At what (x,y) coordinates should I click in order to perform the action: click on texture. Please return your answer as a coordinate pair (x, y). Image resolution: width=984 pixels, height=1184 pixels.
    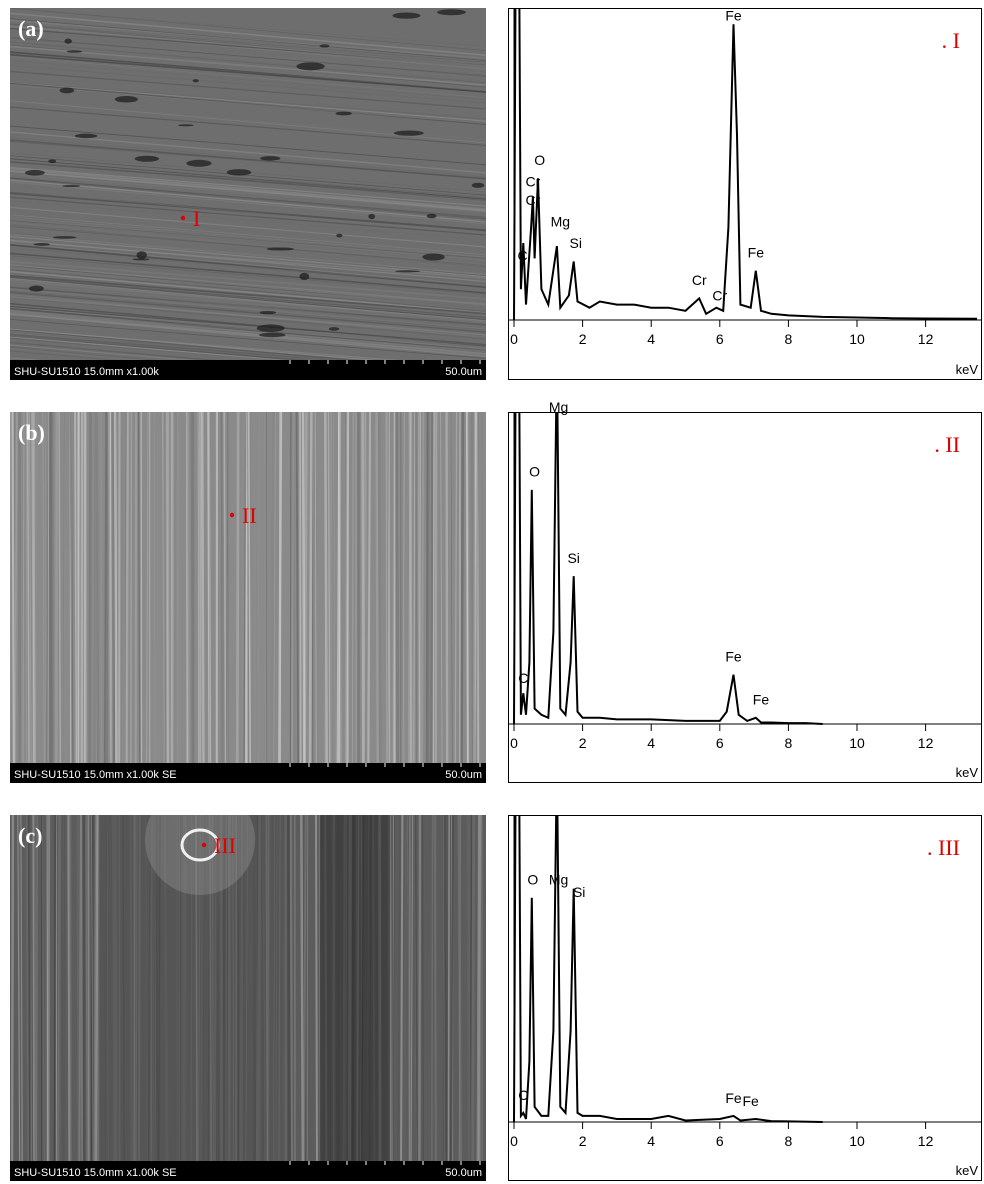
    Looking at the image, I should click on (248, 998).